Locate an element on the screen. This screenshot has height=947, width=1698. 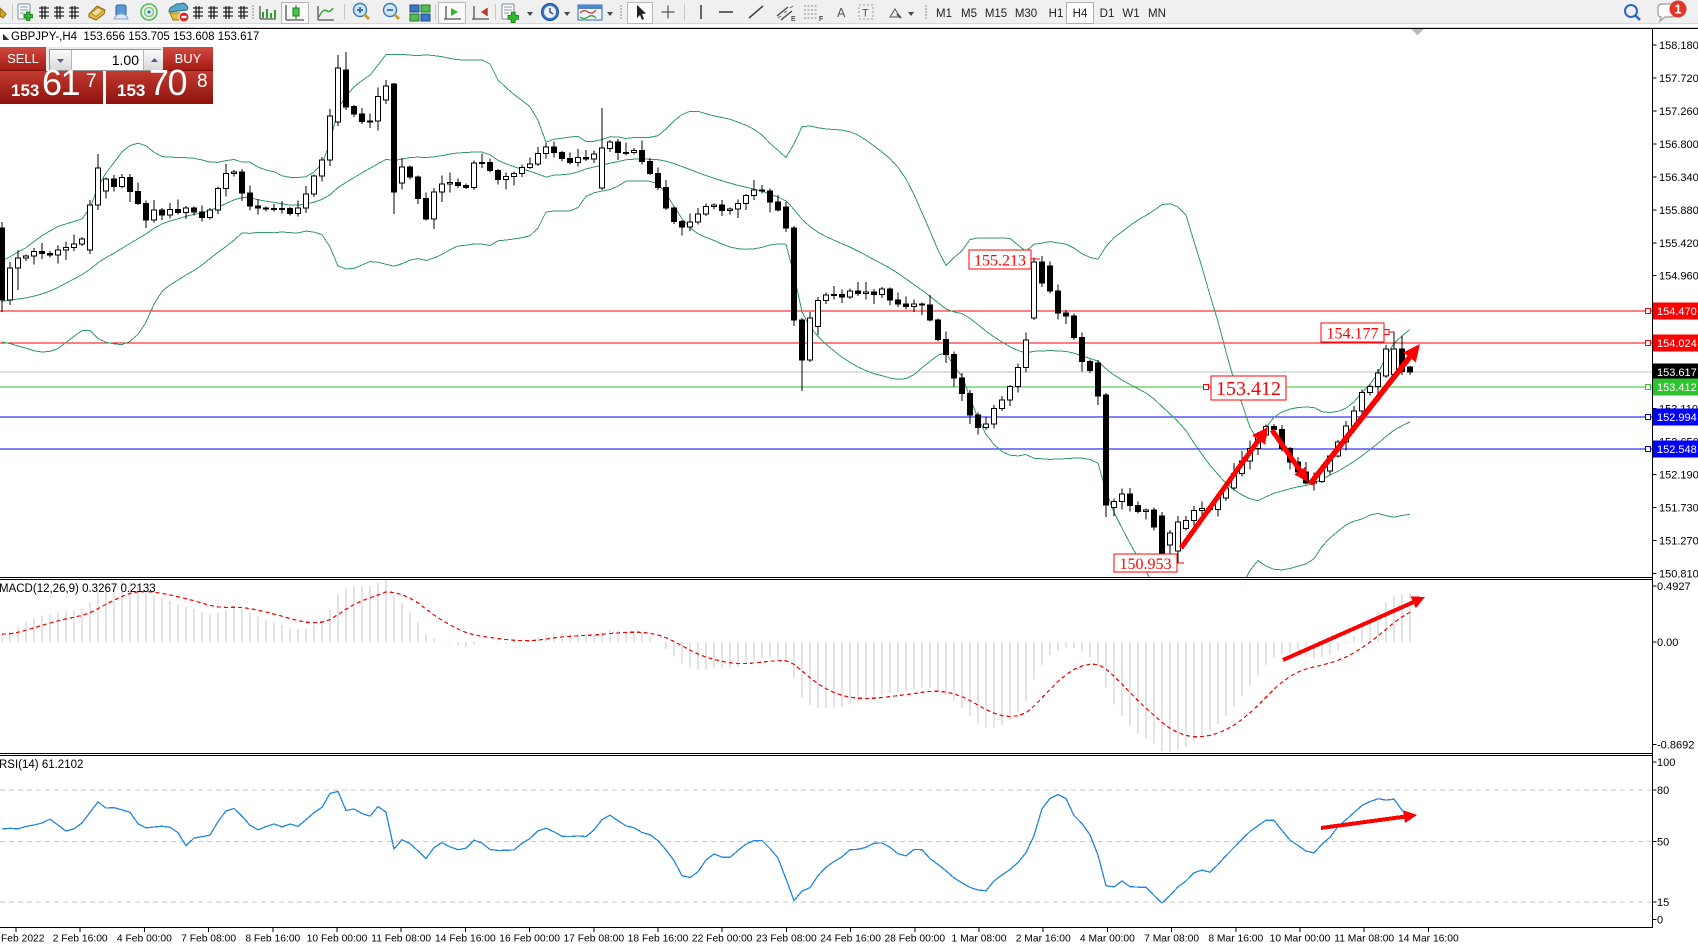
svg-text: E is located at coordinates (793, 19).